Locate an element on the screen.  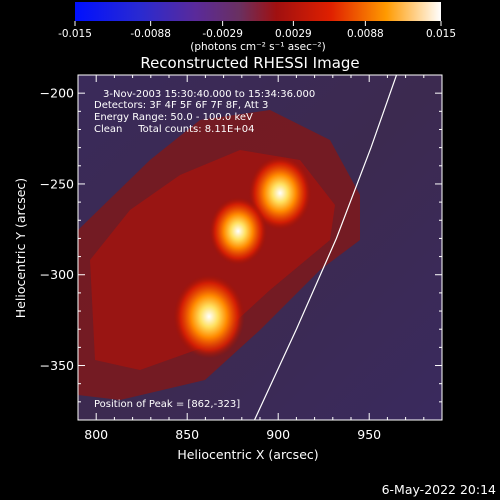
emission-sources is located at coordinates (242, 257).